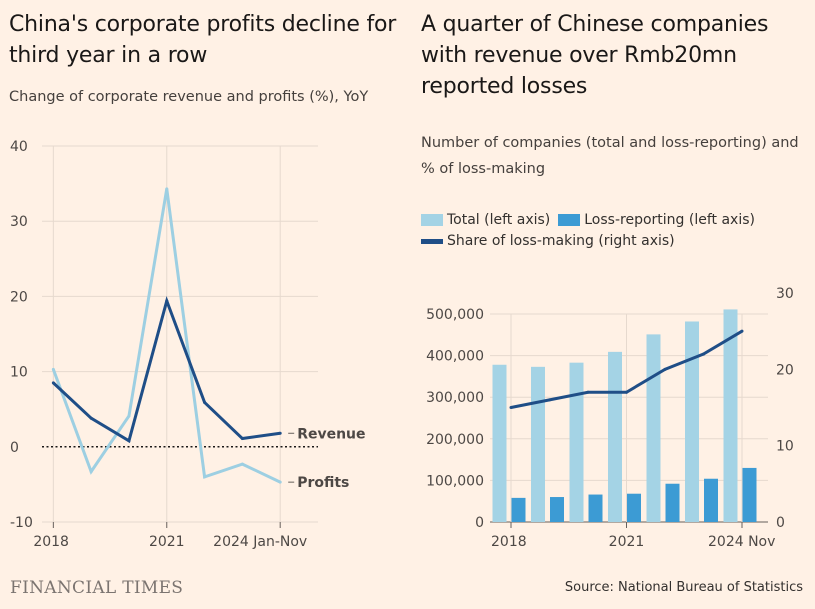 The image size is (815, 609). Describe the element at coordinates (19, 222) in the screenshot. I see `left-y-tick-label: 30` at that location.